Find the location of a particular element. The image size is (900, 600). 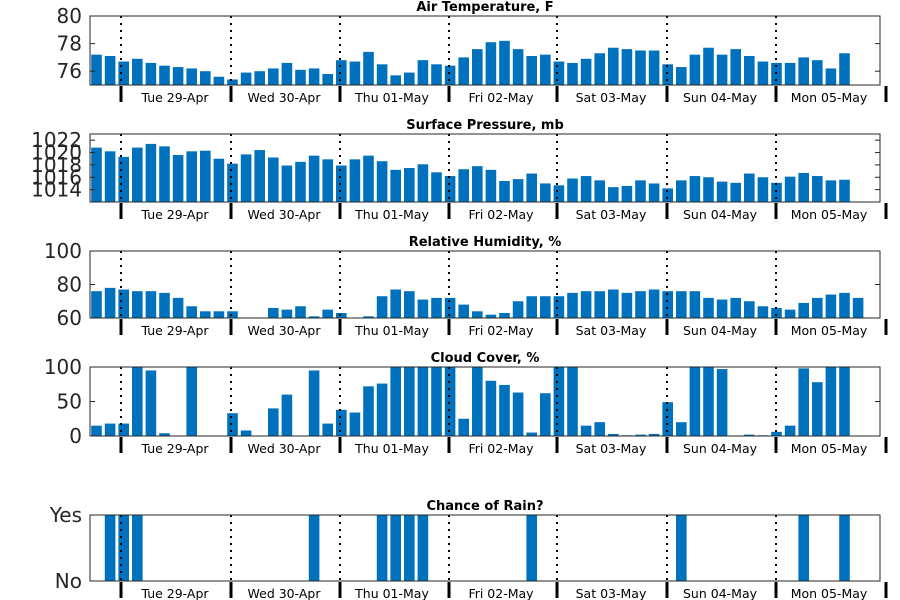

panel-title: Relative Humidity, % is located at coordinates (485, 242).